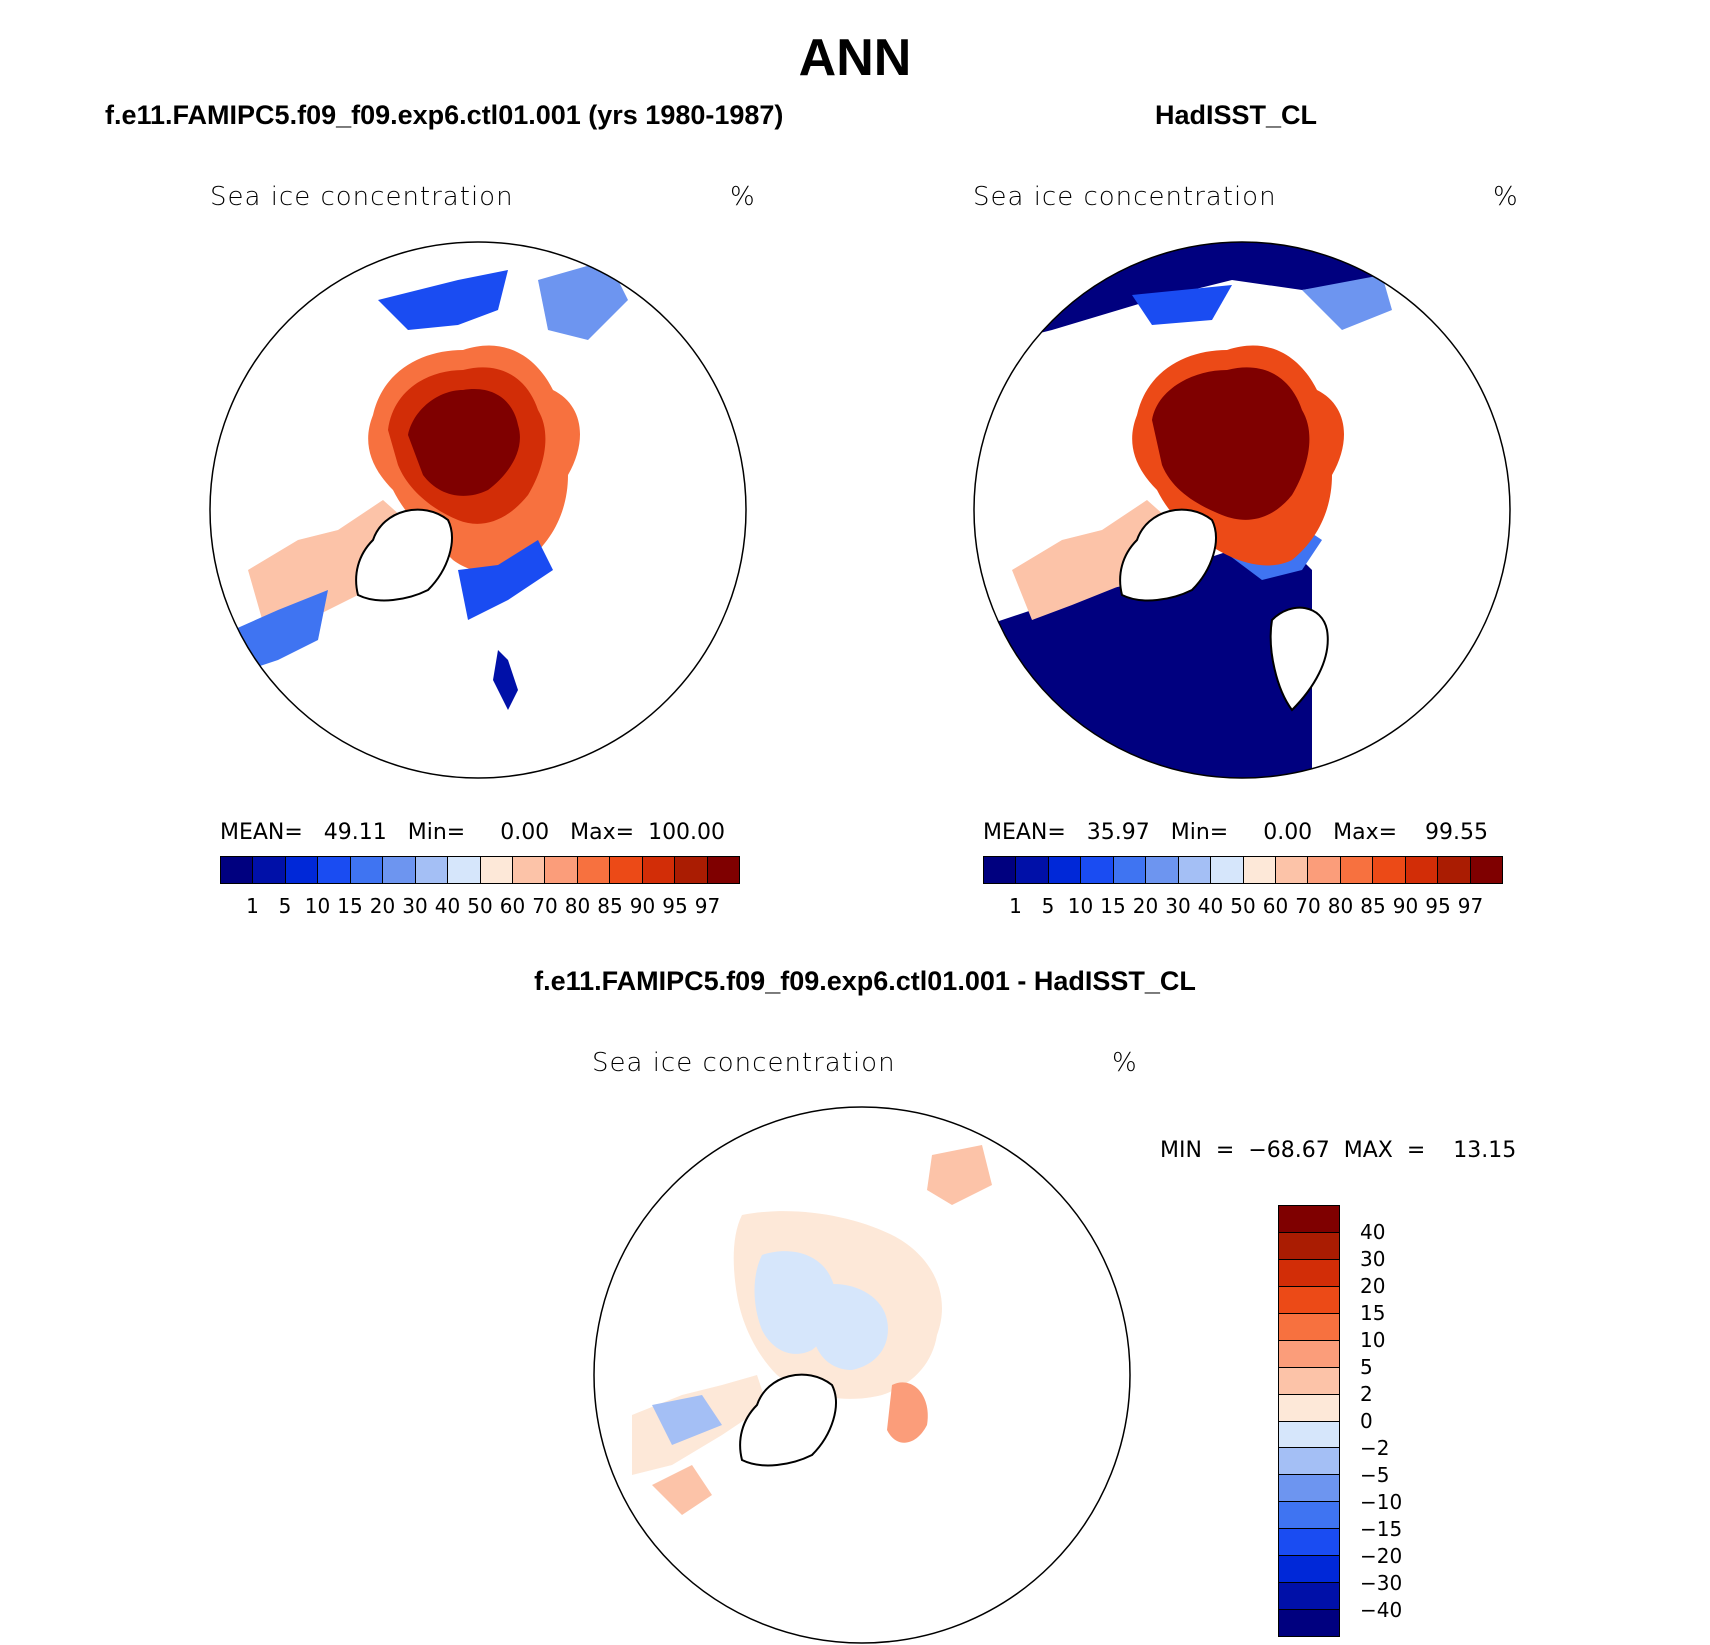 This screenshot has width=1710, height=1645. Describe the element at coordinates (1236, 832) in the screenshot. I see `panel-2-stats: MEAN= 35.97 Min= 0.00 Max= 99.55` at that location.